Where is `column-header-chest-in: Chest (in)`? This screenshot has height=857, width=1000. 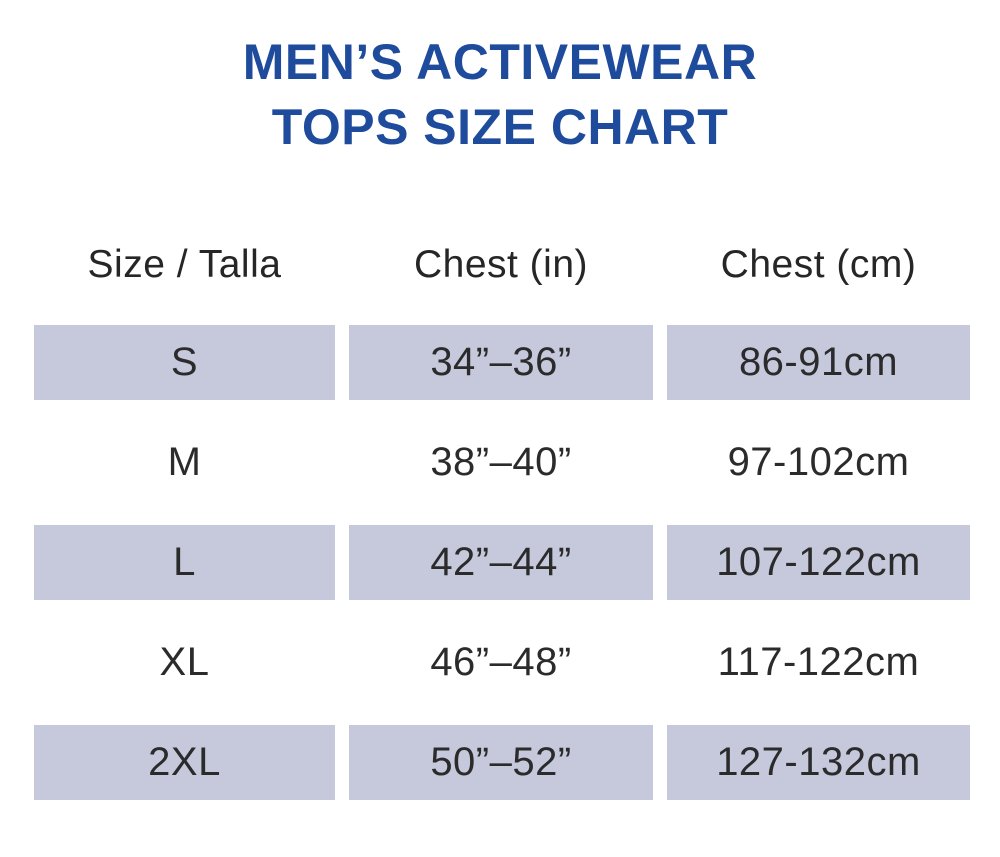 column-header-chest-in: Chest (in) is located at coordinates (501, 264).